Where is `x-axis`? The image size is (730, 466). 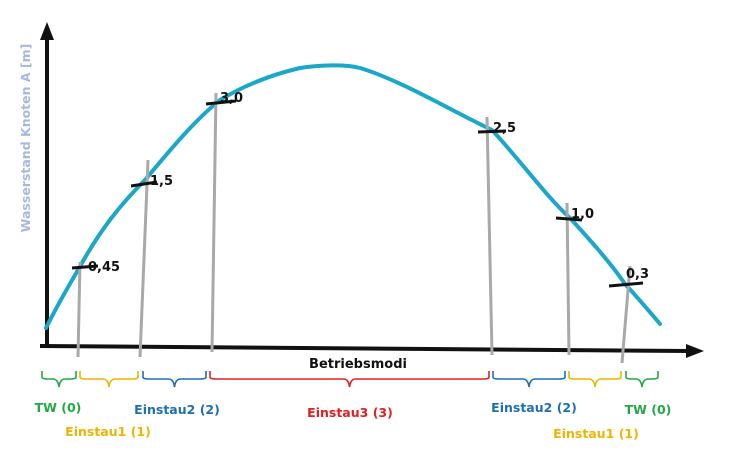 x-axis is located at coordinates (365, 348).